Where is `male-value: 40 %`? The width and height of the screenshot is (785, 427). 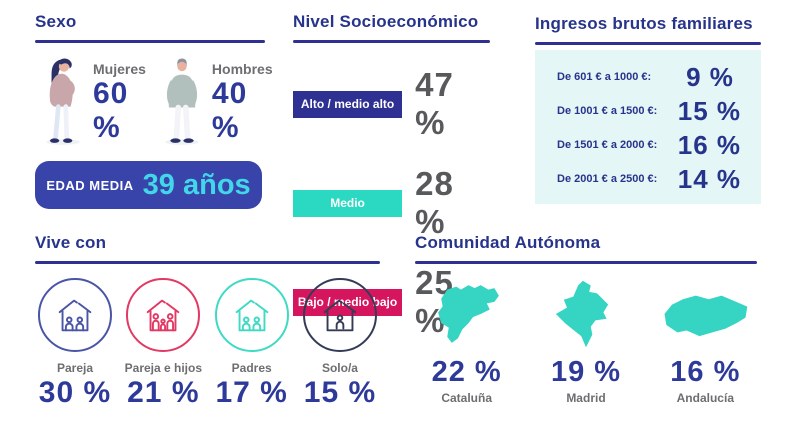
male-value: 40 % is located at coordinates (229, 110).